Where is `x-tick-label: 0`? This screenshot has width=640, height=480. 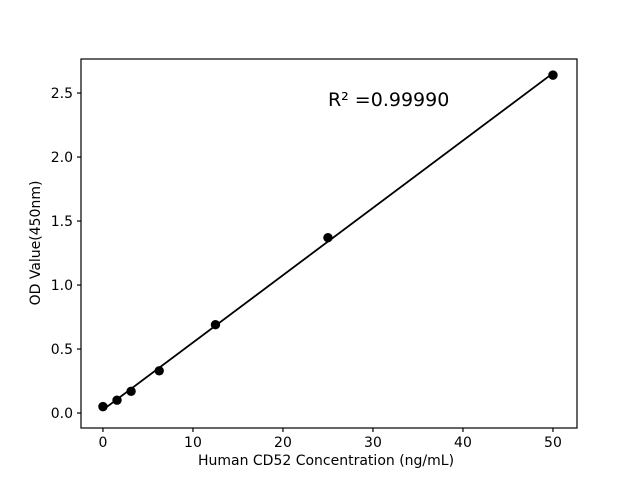 x-tick-label: 0 is located at coordinates (102, 443).